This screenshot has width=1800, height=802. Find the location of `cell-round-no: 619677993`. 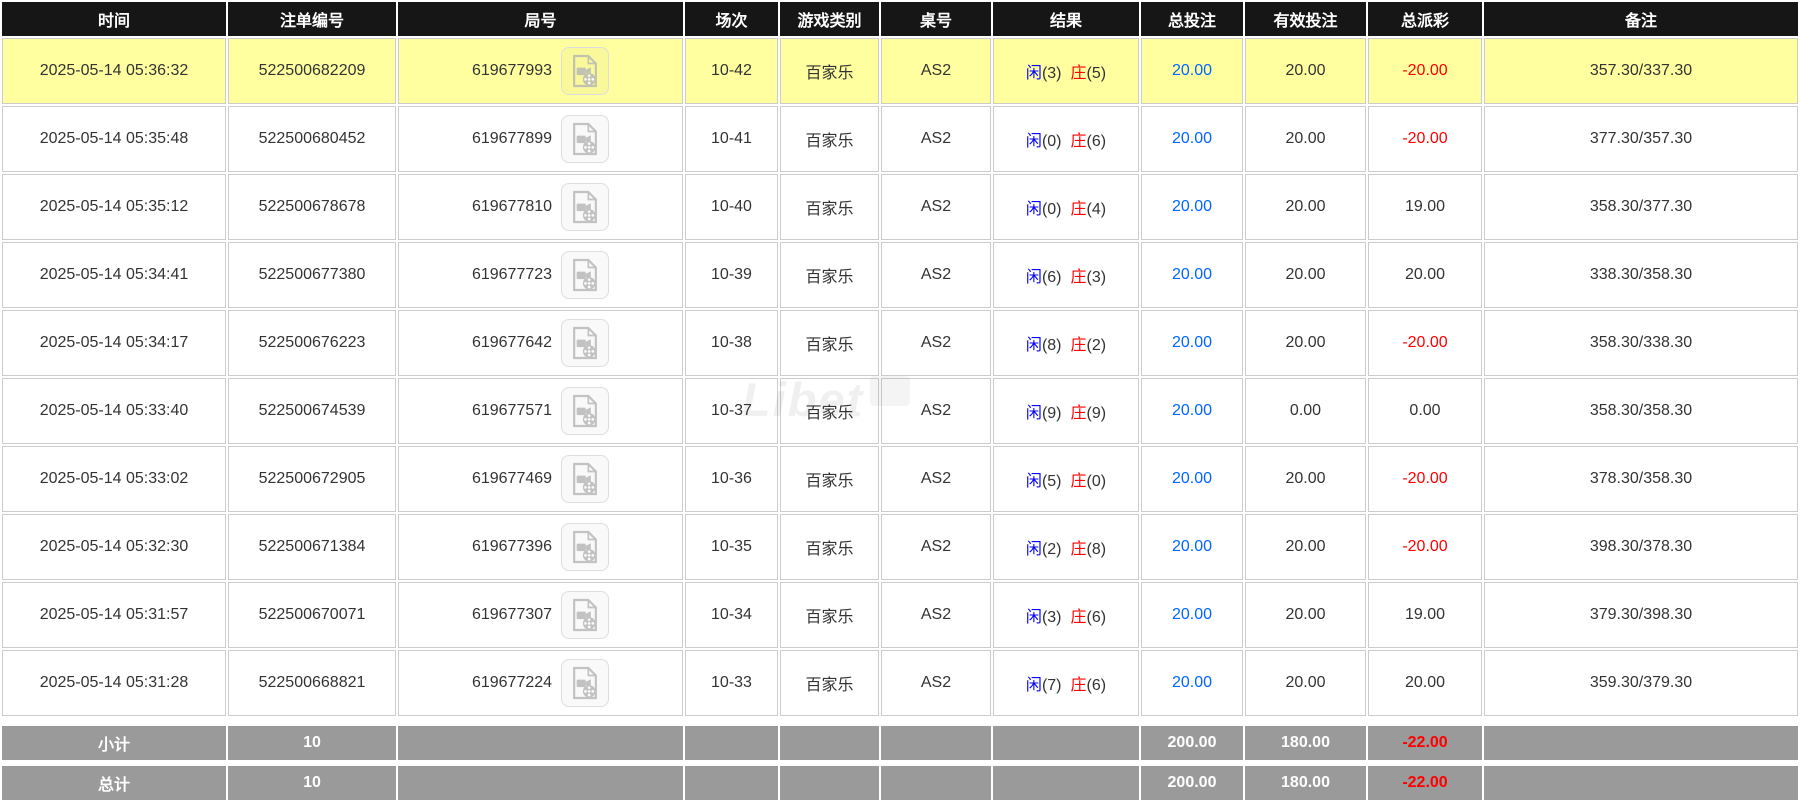

cell-round-no: 619677993 is located at coordinates (540, 71).